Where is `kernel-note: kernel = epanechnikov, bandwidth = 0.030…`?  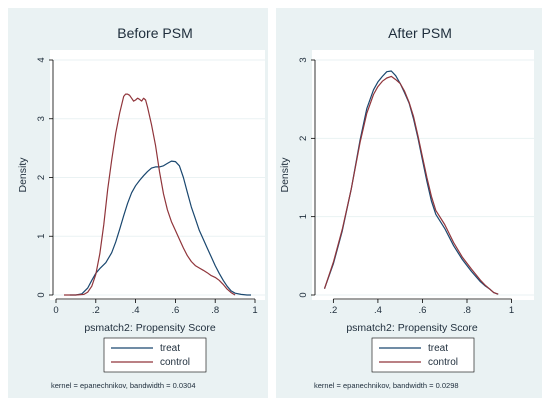
kernel-note: kernel = epanechnikov, bandwidth = 0.030… is located at coordinates (123, 385).